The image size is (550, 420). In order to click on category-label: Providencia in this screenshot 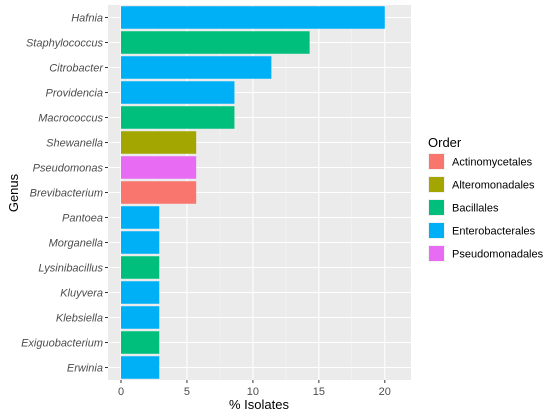, I will do `click(74, 94)`.